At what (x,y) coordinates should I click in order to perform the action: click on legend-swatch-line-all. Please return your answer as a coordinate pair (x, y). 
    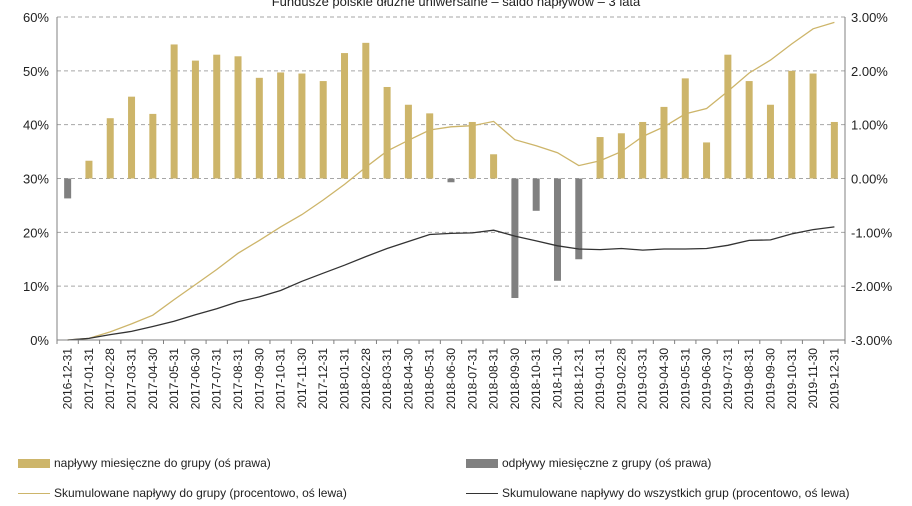
    Looking at the image, I should click on (482, 493).